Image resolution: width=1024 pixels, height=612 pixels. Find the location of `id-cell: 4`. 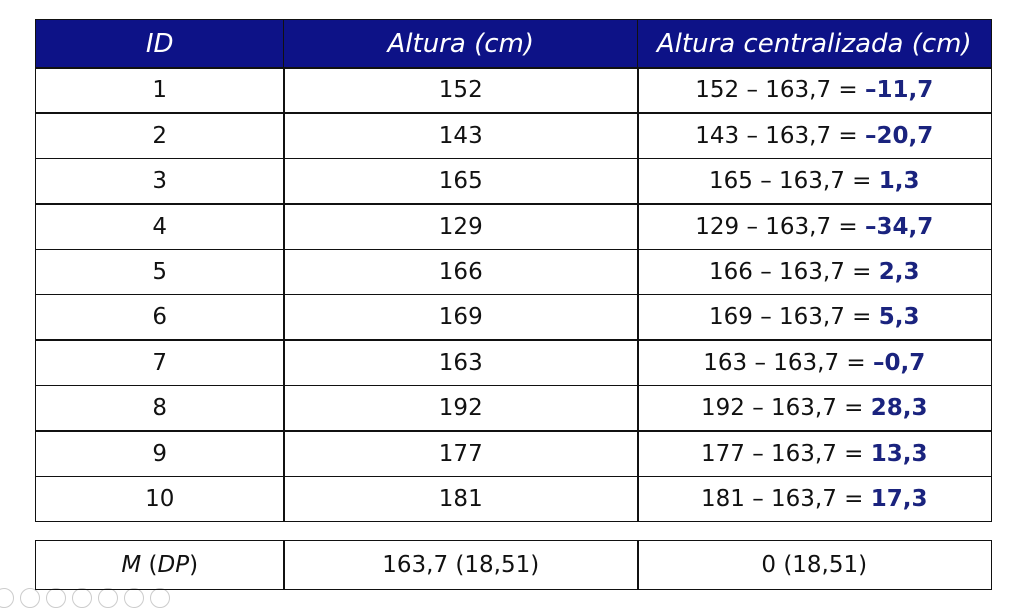

id-cell: 4 is located at coordinates (160, 227).